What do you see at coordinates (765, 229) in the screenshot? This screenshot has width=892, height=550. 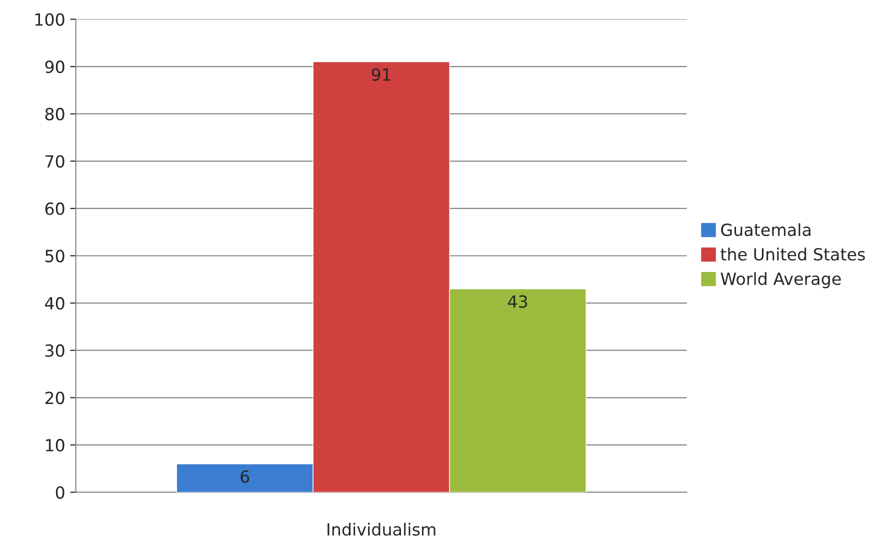 I see `legend-label: Guatemala` at bounding box center [765, 229].